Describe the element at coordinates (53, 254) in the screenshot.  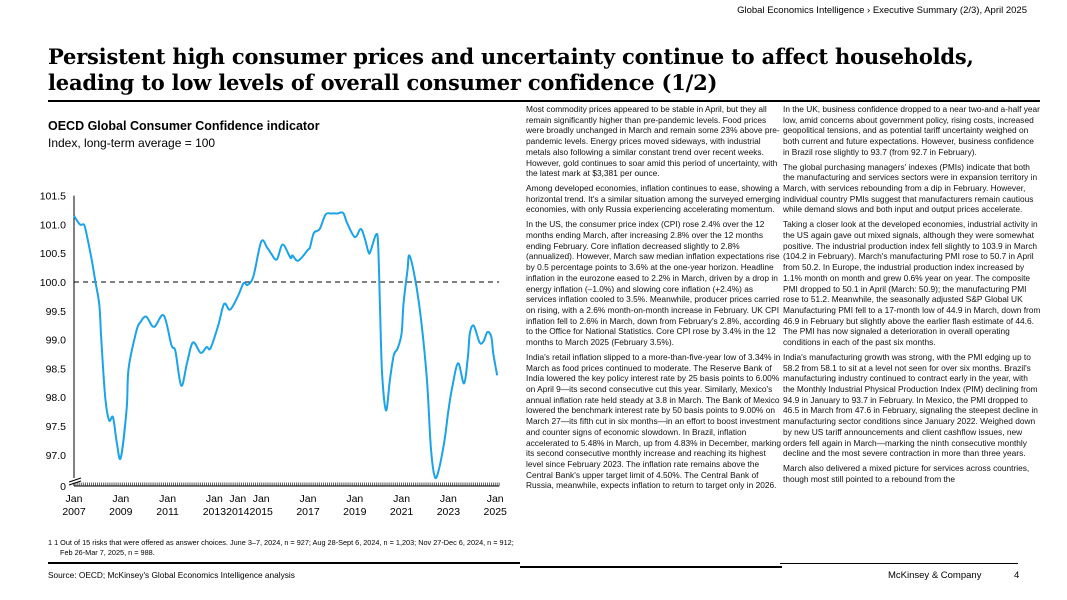
I see `y-tick-label: 100.5` at that location.